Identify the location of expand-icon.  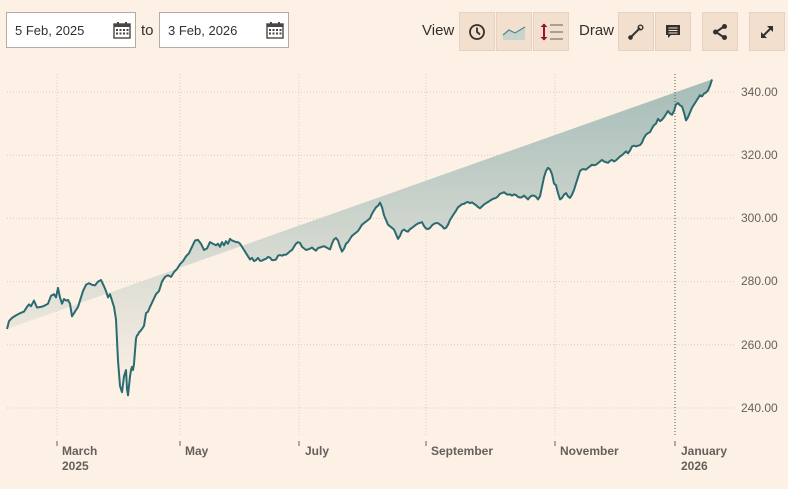
(767, 31).